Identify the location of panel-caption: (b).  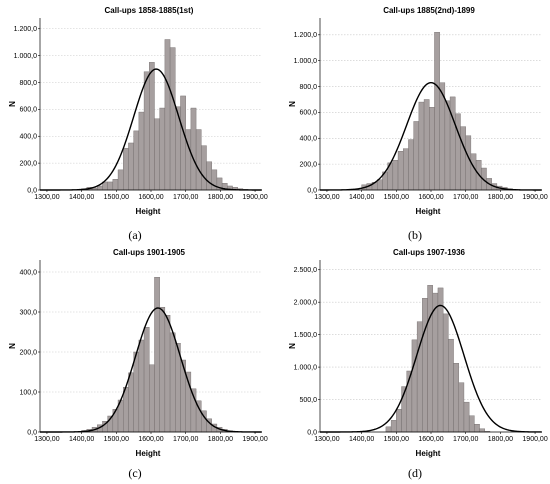
(415, 235).